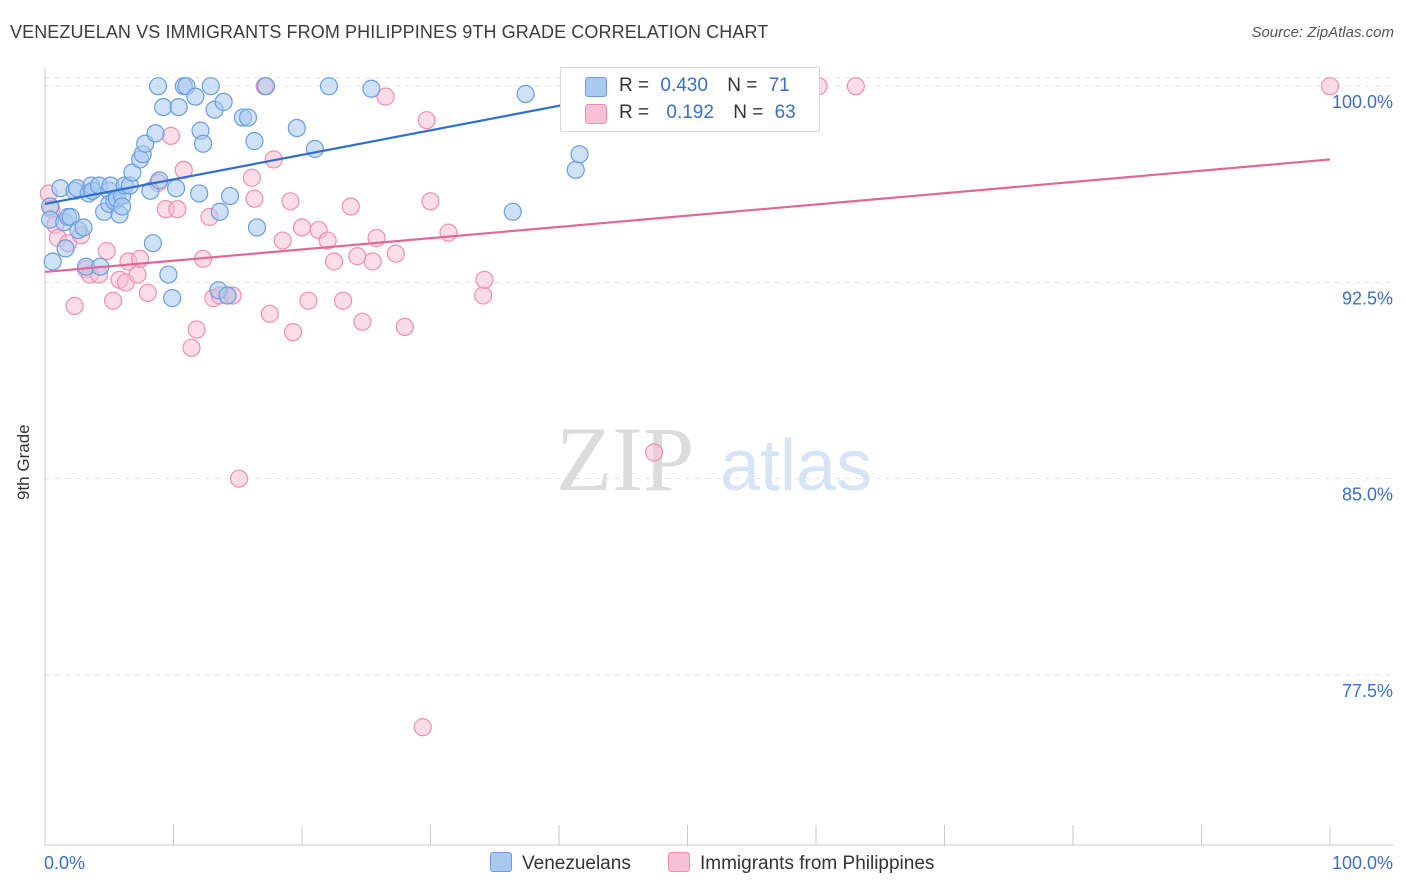  I want to click on y-tick-label: 77.5%, so click(1367, 691).